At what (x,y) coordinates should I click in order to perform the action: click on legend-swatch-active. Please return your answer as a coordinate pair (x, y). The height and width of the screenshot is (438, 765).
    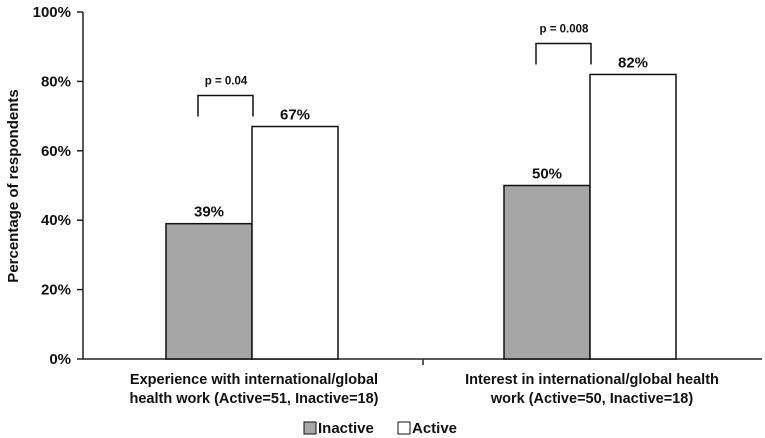
    Looking at the image, I should click on (404, 428).